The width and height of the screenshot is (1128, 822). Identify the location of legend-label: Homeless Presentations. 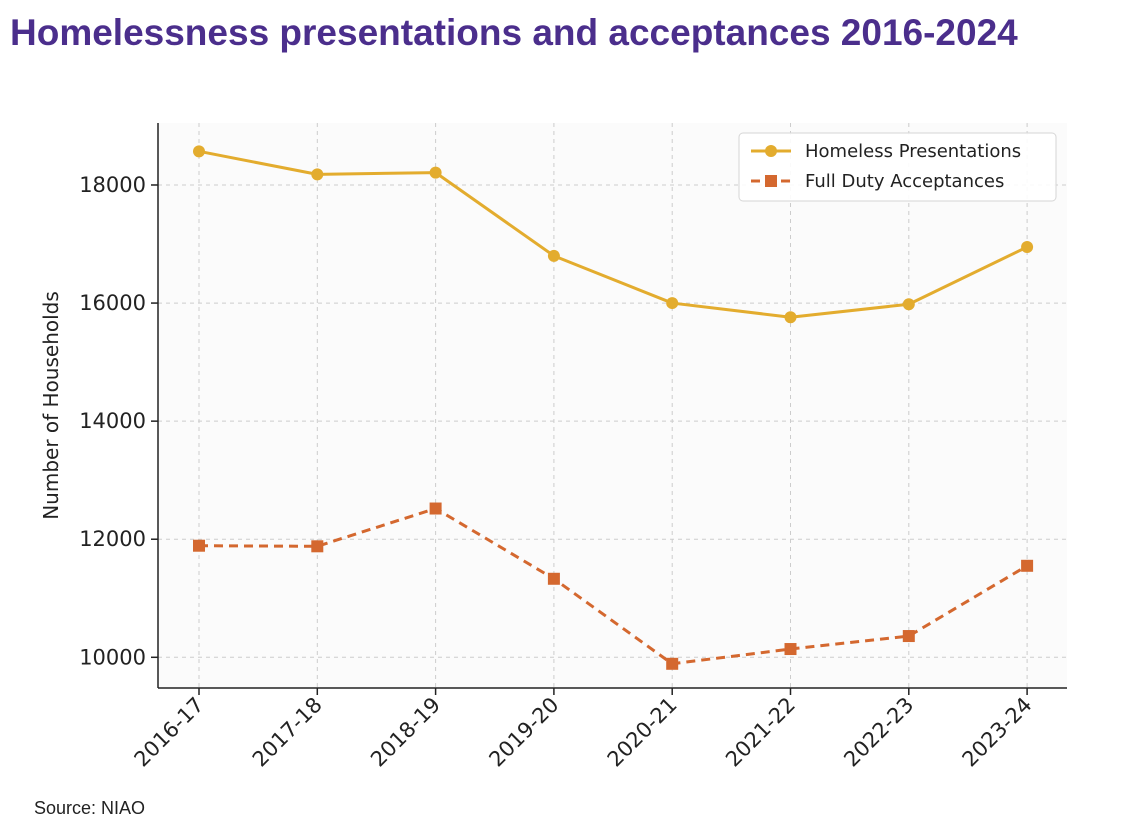
(913, 151).